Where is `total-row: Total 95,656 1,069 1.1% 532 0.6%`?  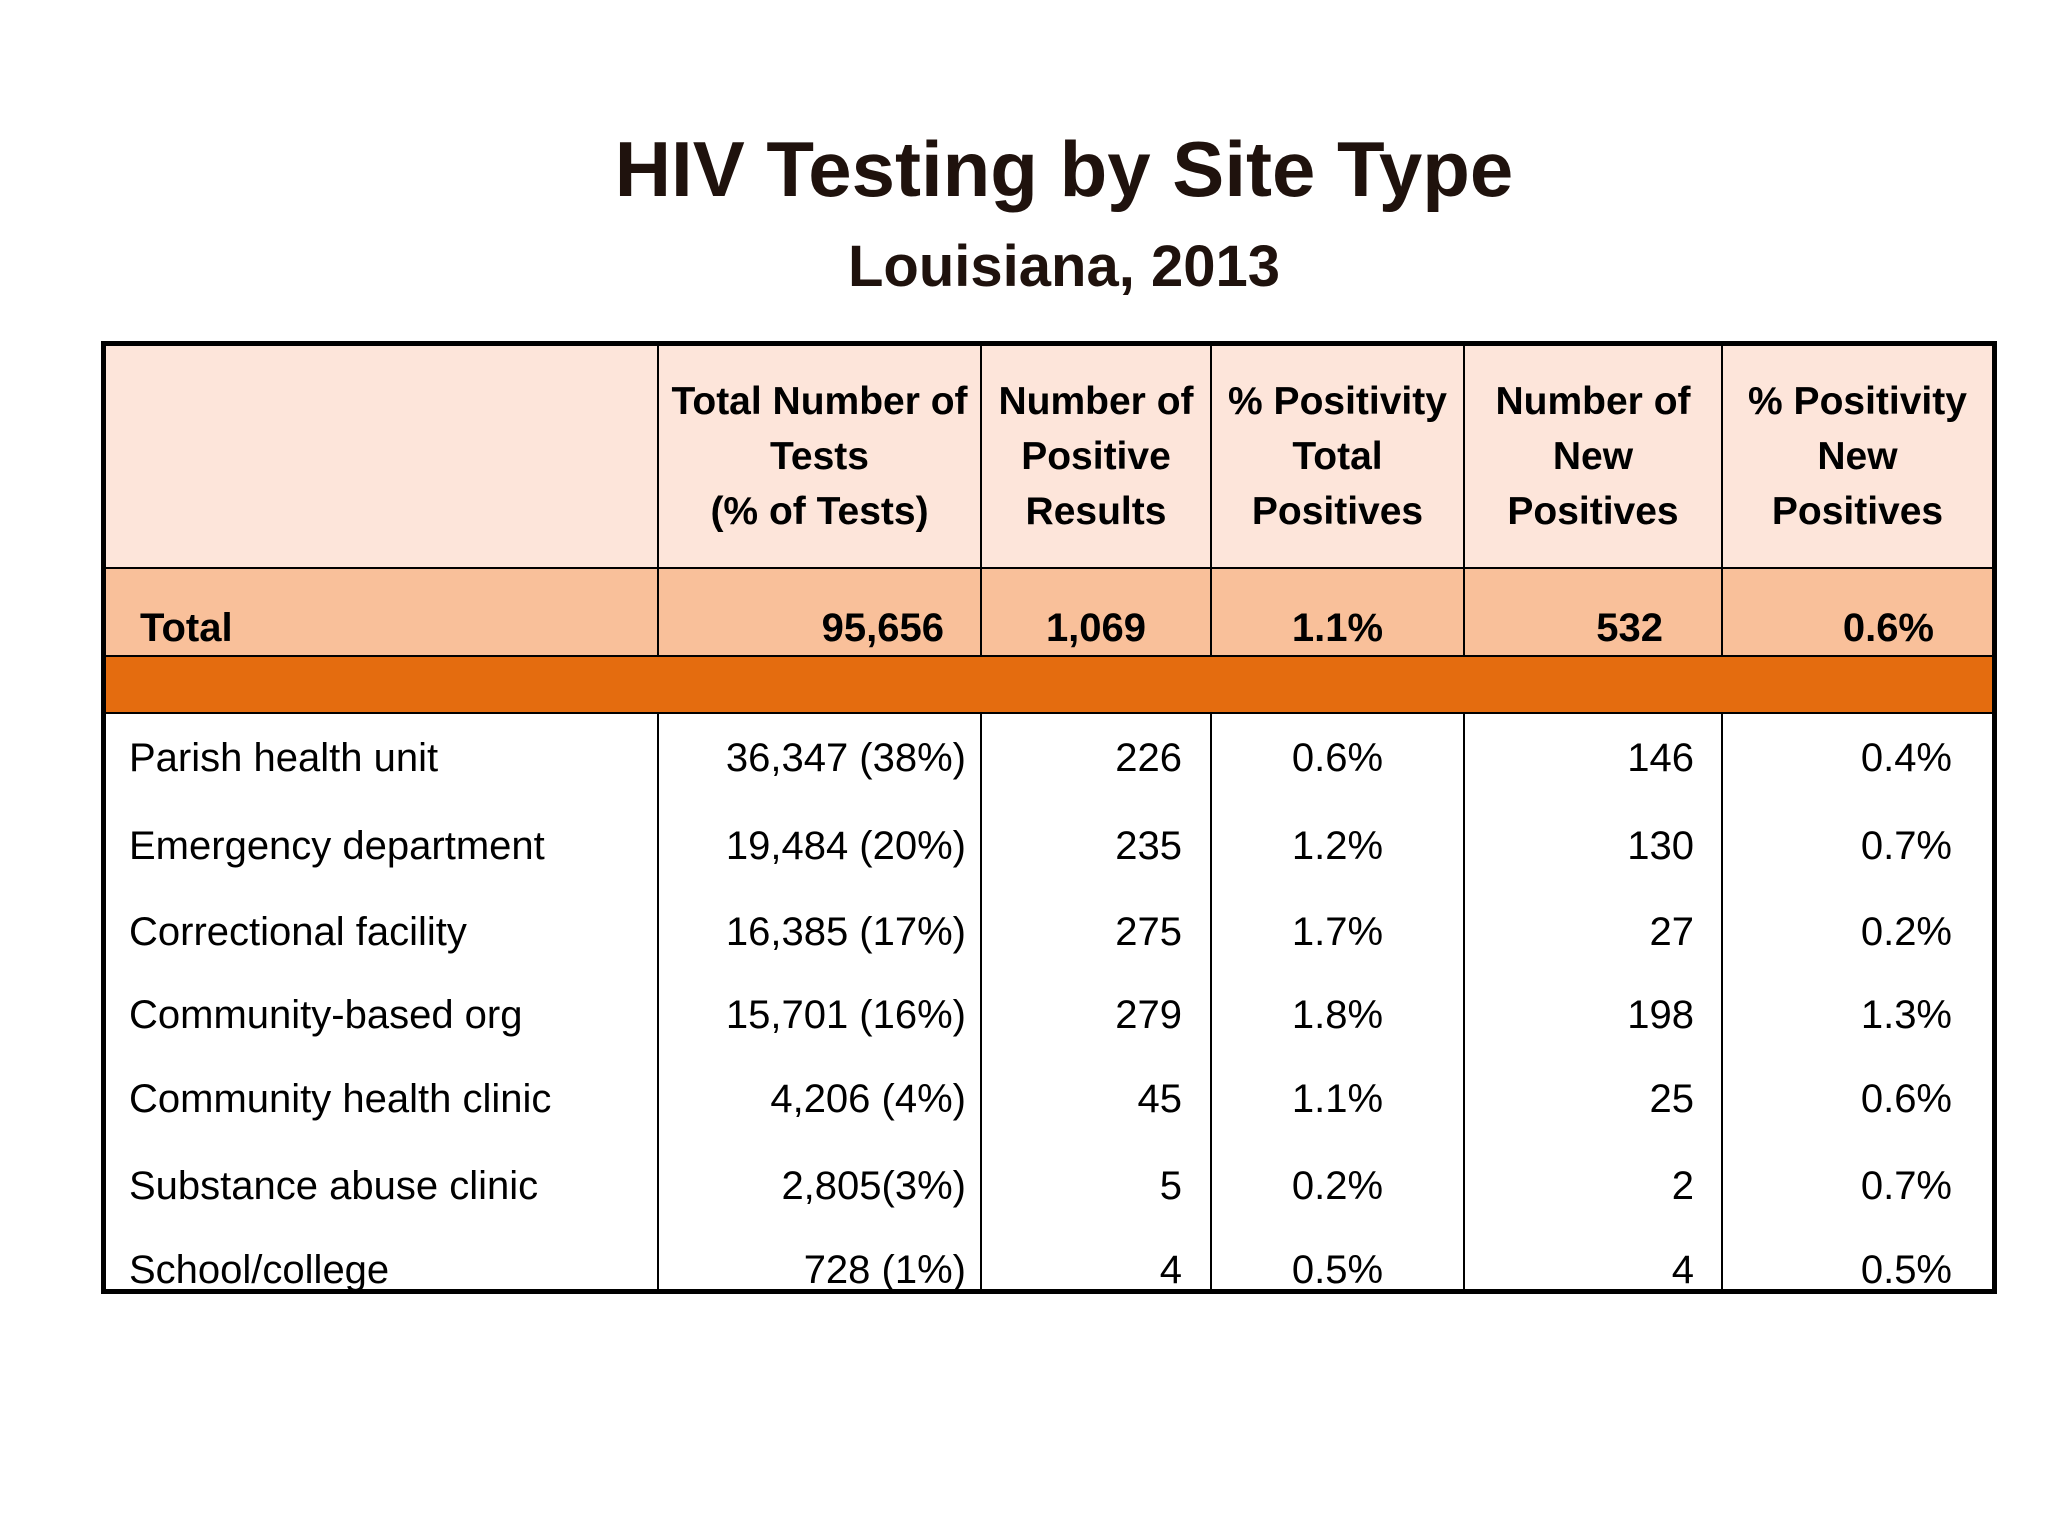
total-row: Total 95,656 1,069 1.1% 532 0.6% is located at coordinates (1049, 612).